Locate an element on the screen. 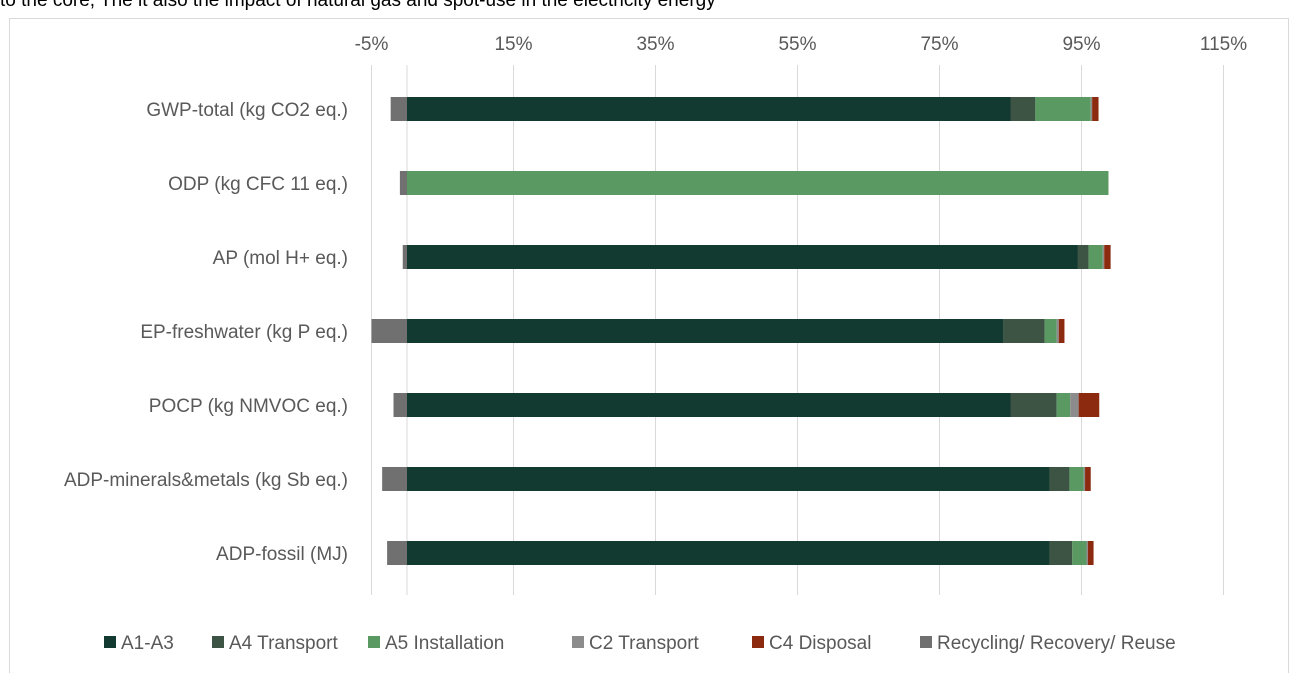  legend-label: A4 Transport is located at coordinates (283, 643).